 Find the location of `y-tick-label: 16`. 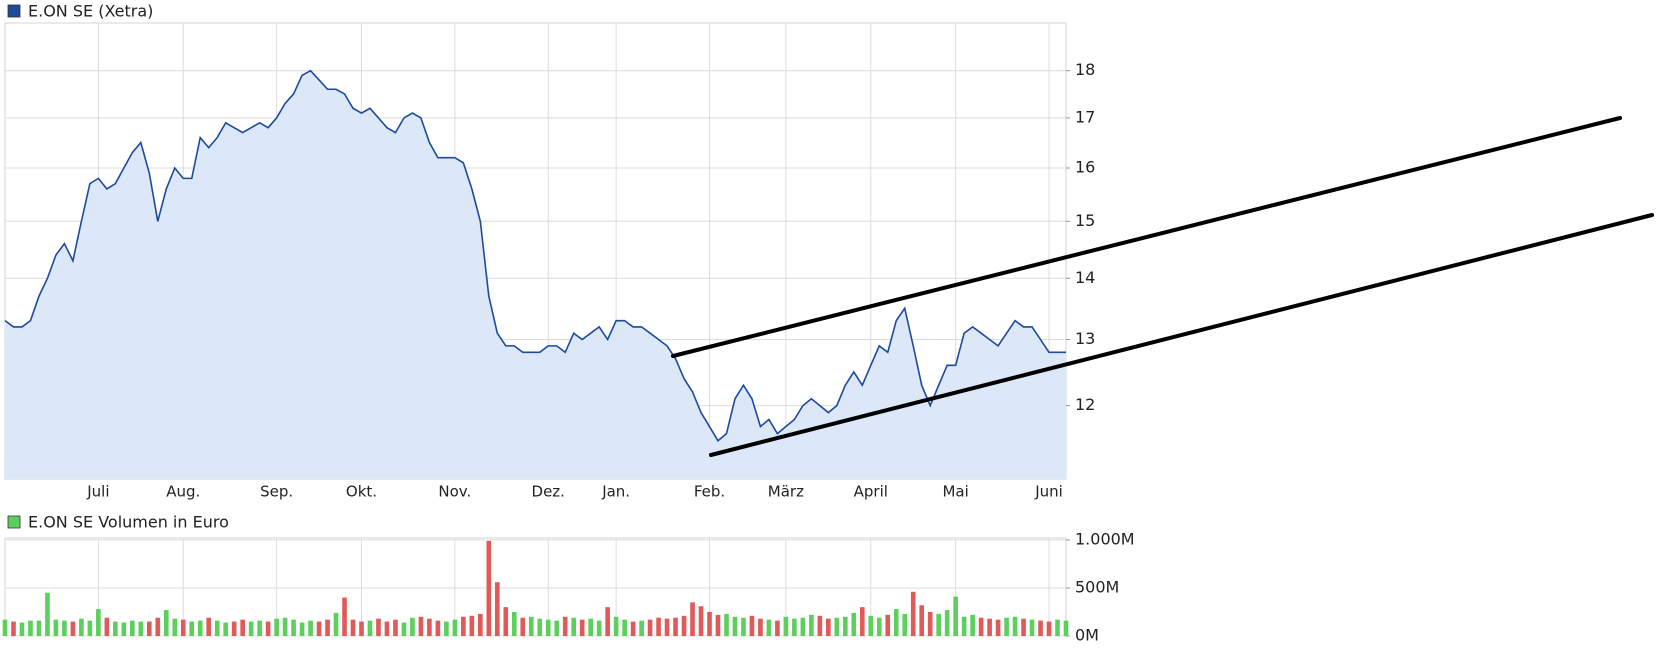

y-tick-label: 16 is located at coordinates (1085, 166).